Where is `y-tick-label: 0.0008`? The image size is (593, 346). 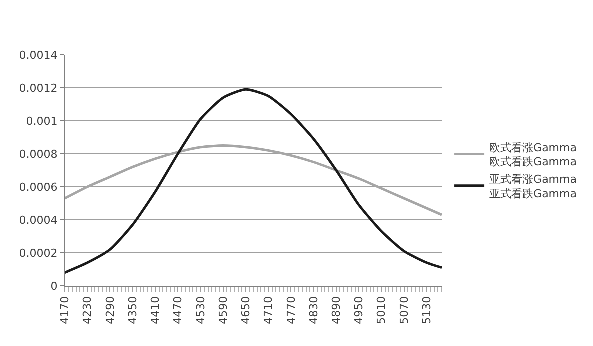 y-tick-label: 0.0008 is located at coordinates (38, 154).